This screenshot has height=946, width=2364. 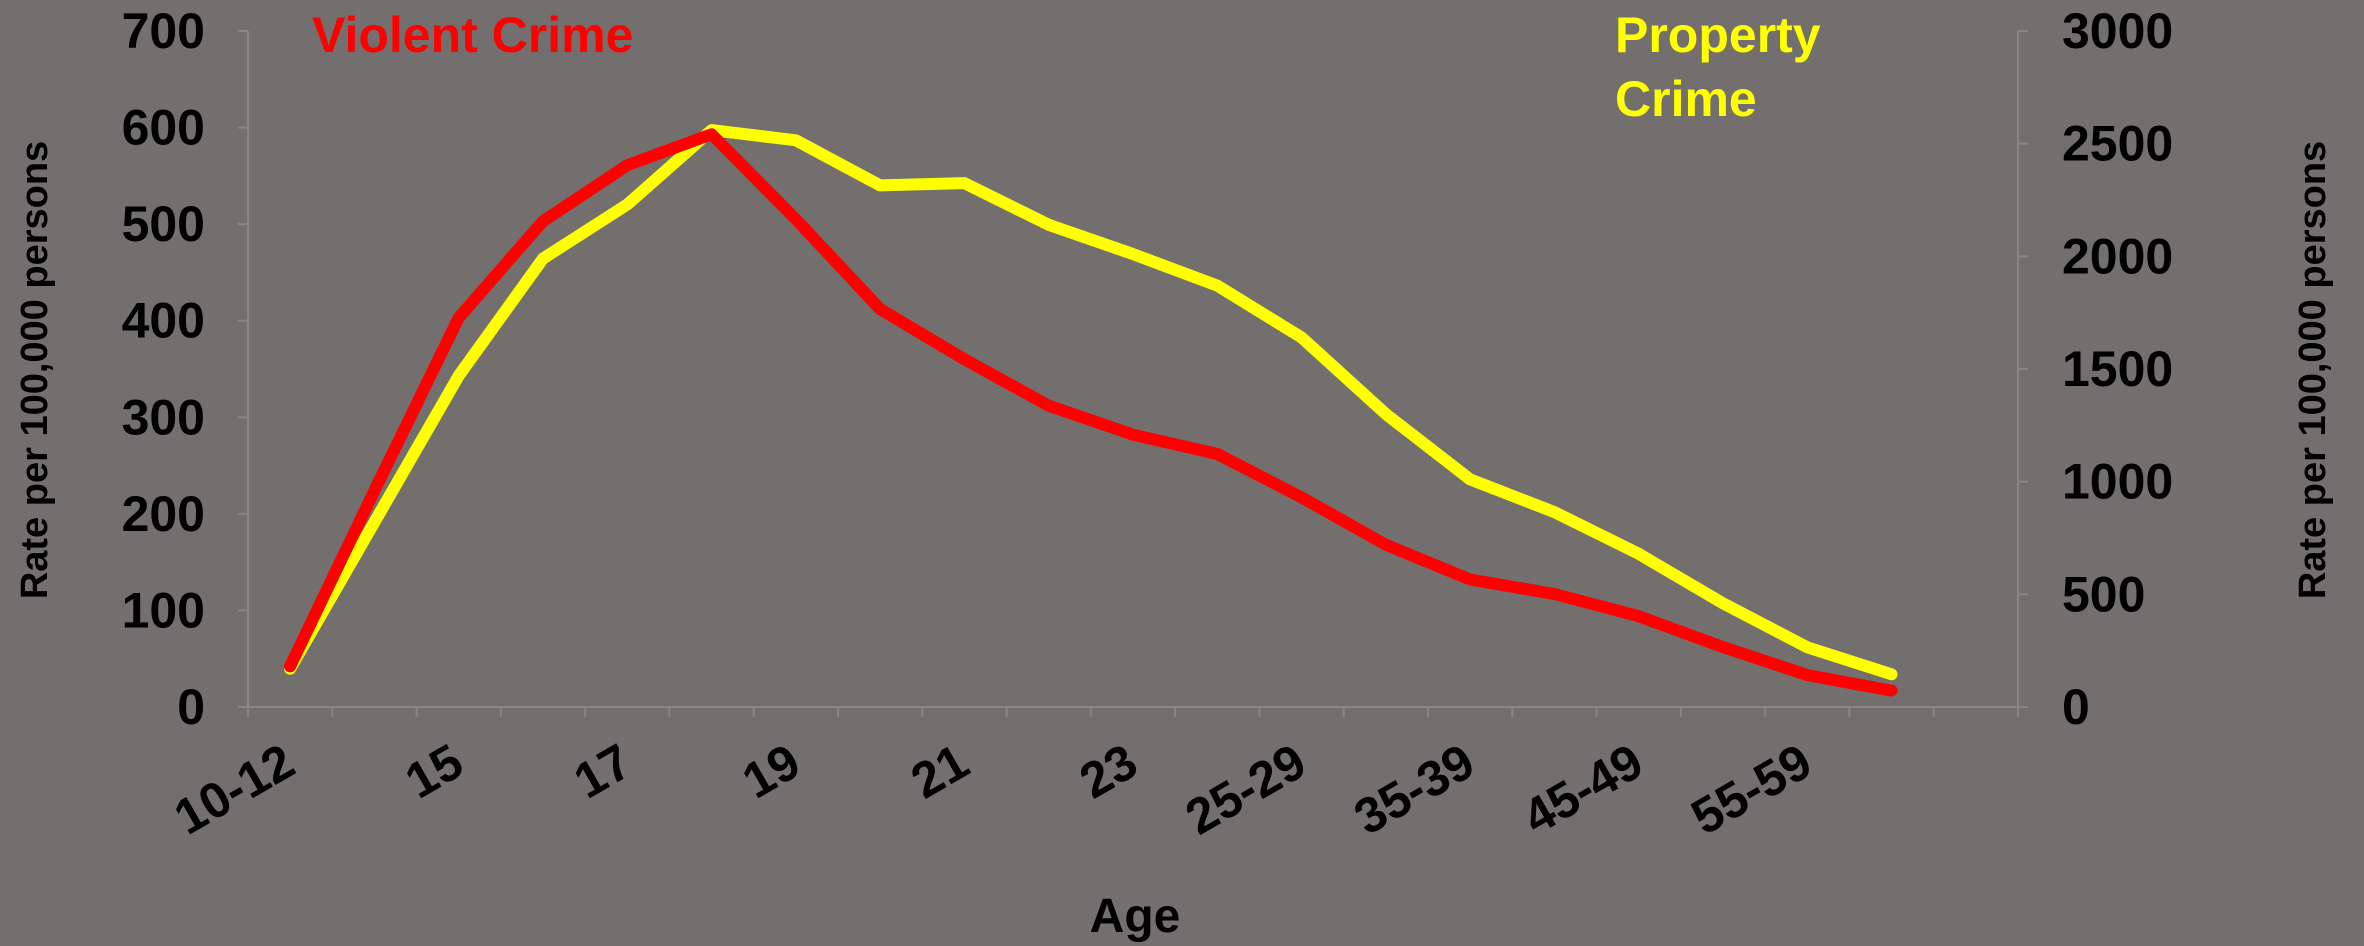 I want to click on x-tick-label: 25-29, so click(x=1245, y=789).